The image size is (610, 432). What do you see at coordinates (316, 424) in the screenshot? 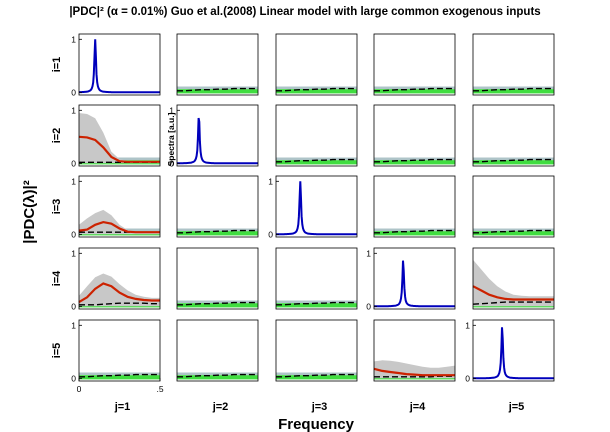
I see `x-axis-label: Frequency` at bounding box center [316, 424].